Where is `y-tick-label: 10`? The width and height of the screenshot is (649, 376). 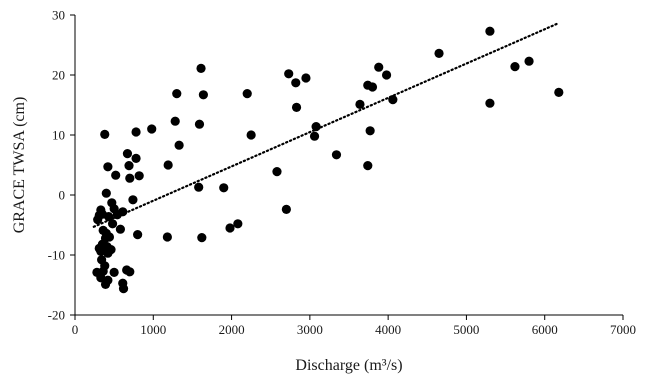 y-tick-label: 10 is located at coordinates (58, 135).